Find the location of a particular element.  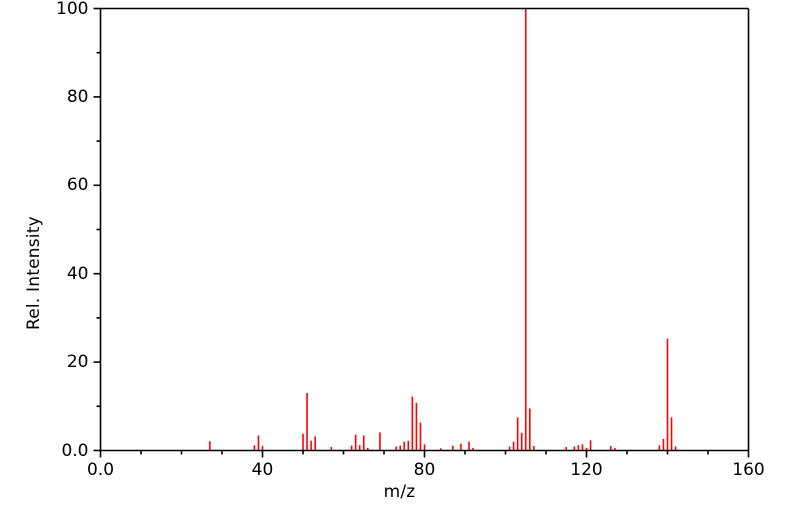

y-axis-title: Rel. Intensity is located at coordinates (34, 273).